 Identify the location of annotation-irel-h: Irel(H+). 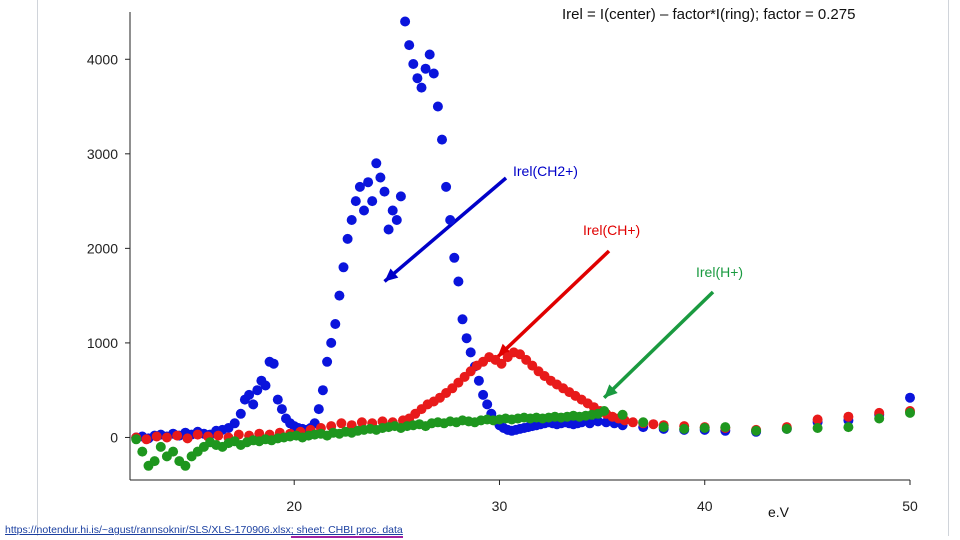
(720, 272).